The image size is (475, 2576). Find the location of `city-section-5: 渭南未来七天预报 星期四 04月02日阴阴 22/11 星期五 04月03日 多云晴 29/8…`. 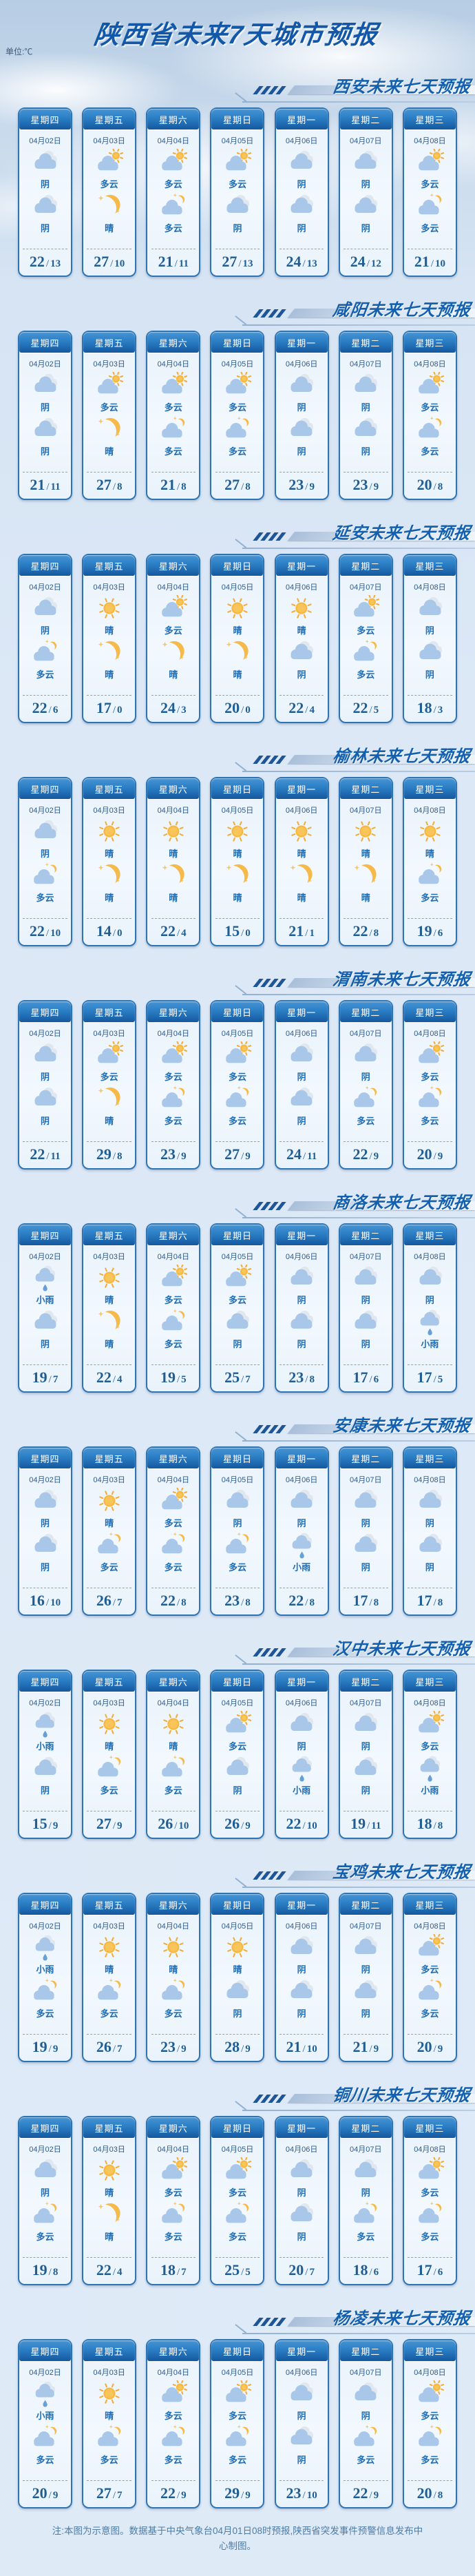

city-section-5: 渭南未来七天预报 星期四 04月02日阴阴 22/11 星期五 04月03日 多云晴 29/8… is located at coordinates (237, 1066).